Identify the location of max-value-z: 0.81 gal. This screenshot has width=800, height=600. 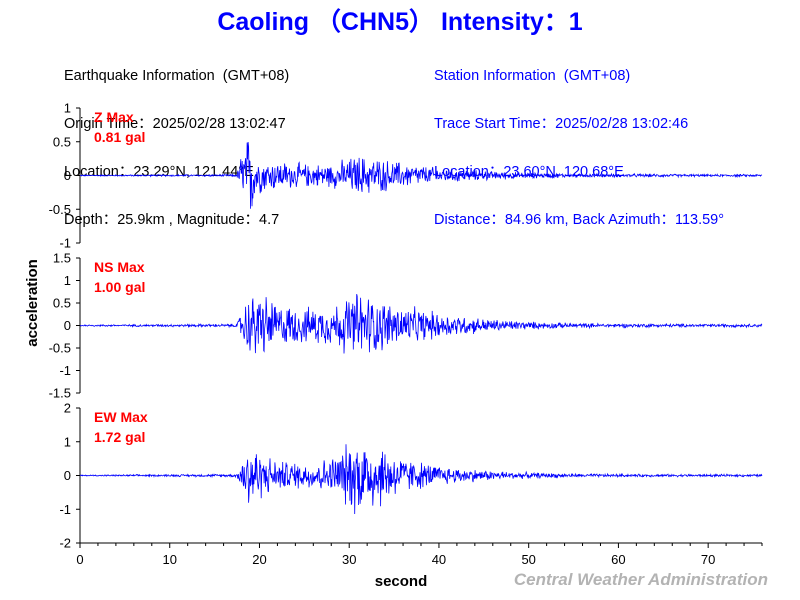
(119, 137).